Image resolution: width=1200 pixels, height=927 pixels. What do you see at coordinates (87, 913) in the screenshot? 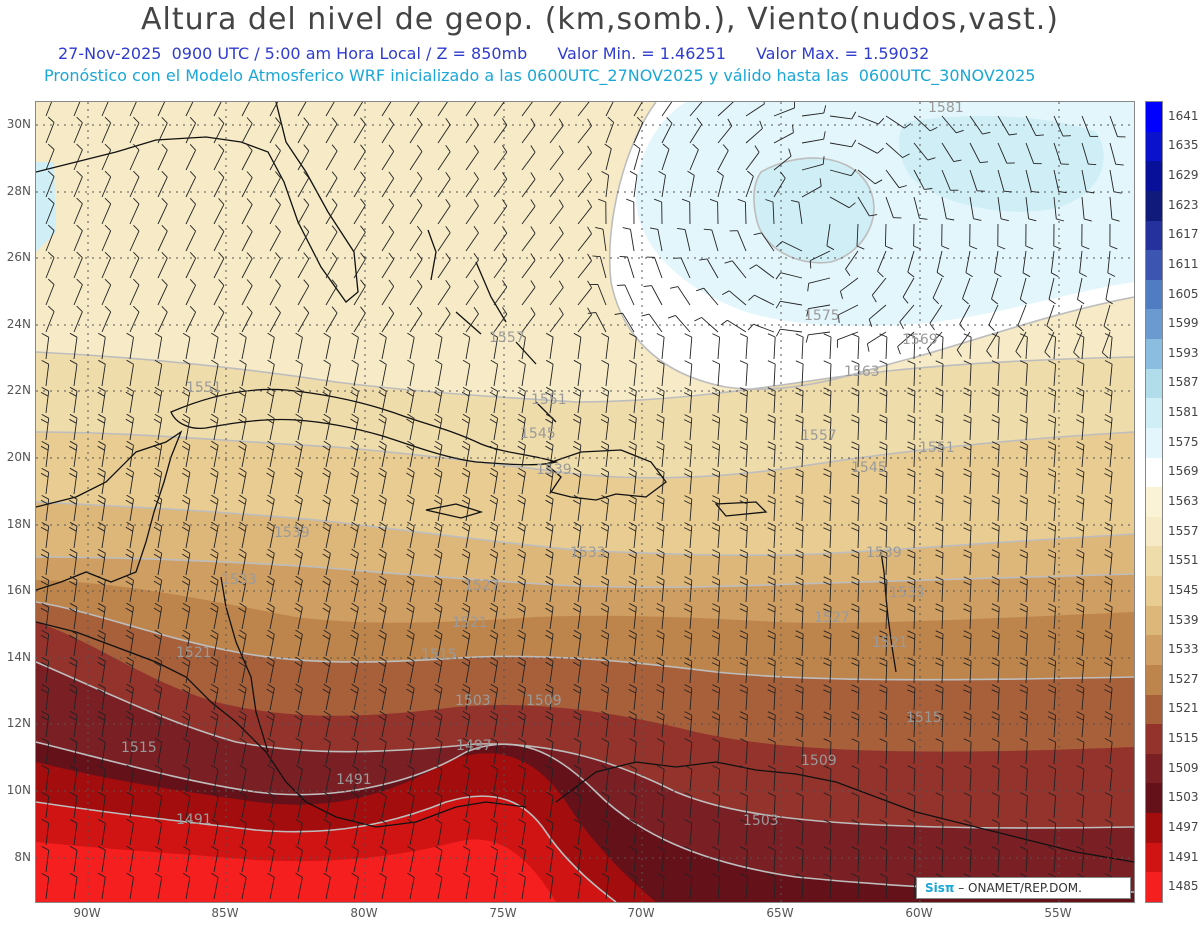
I see `lon-label: 90W` at bounding box center [87, 913].